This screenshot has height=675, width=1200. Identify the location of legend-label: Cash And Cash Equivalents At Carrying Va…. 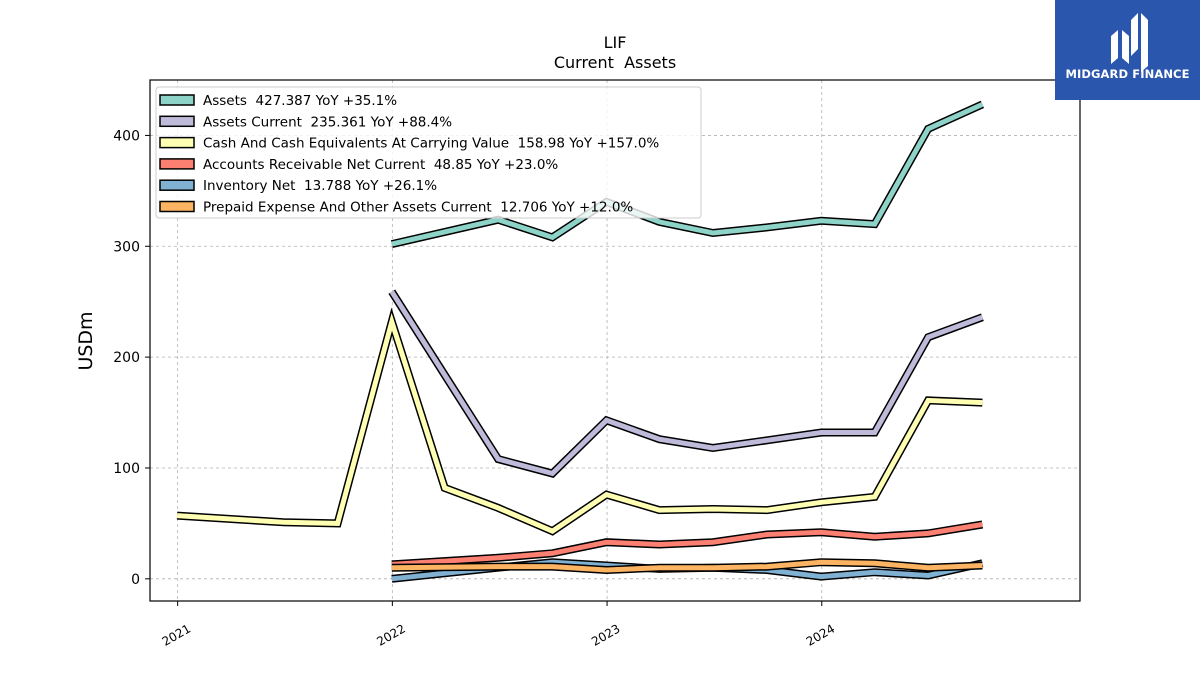
(431, 144).